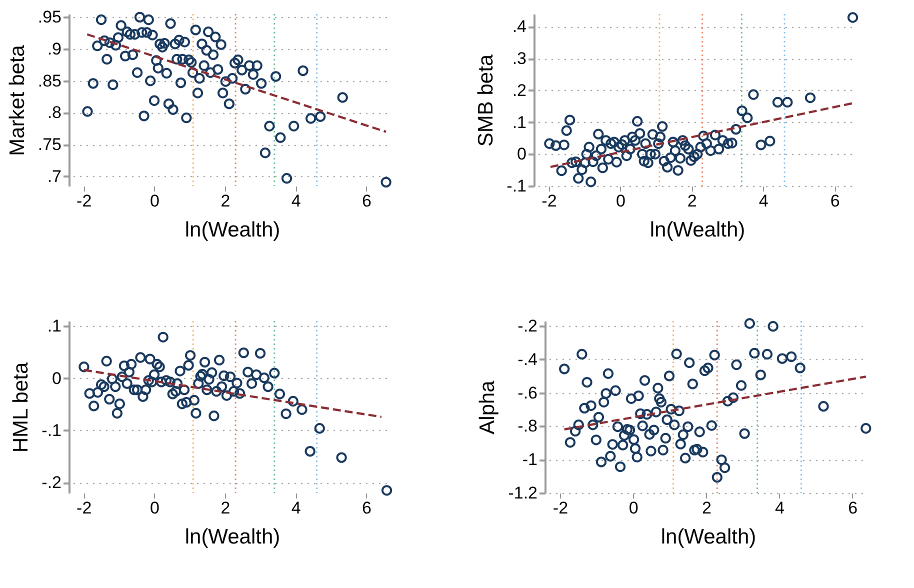 This screenshot has width=914, height=588. I want to click on y-axis-title: HML beta, so click(21, 407).